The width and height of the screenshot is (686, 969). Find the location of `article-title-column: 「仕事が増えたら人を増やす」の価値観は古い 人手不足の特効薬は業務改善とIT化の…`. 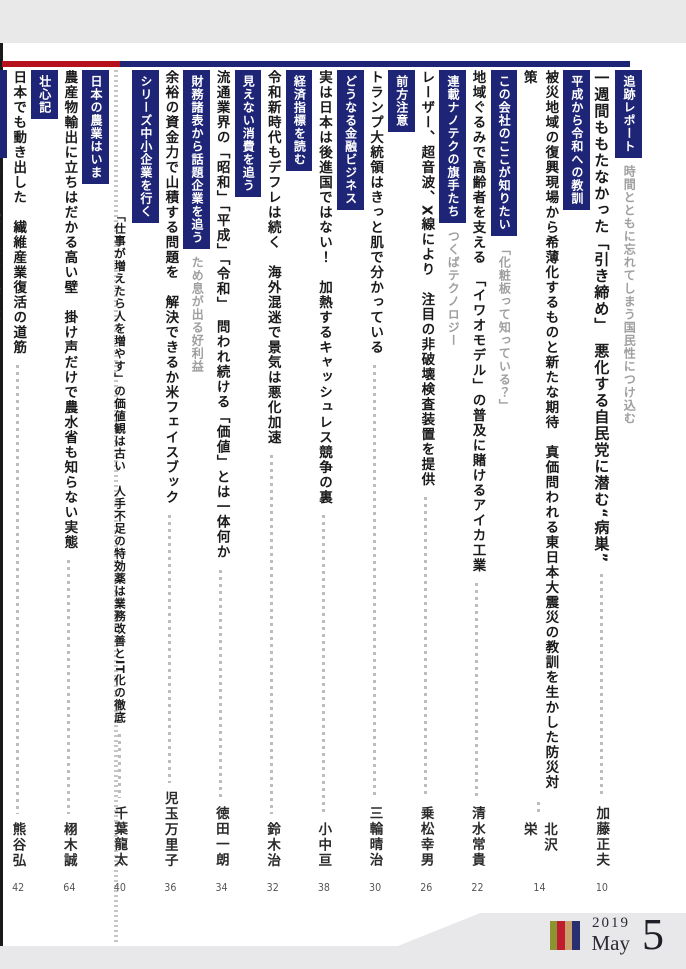

article-title-column: 「仕事が増えたら人を増やす」の価値観は古い 人手不足の特効薬は業務改善とIT化の… is located at coordinates (119, 481).